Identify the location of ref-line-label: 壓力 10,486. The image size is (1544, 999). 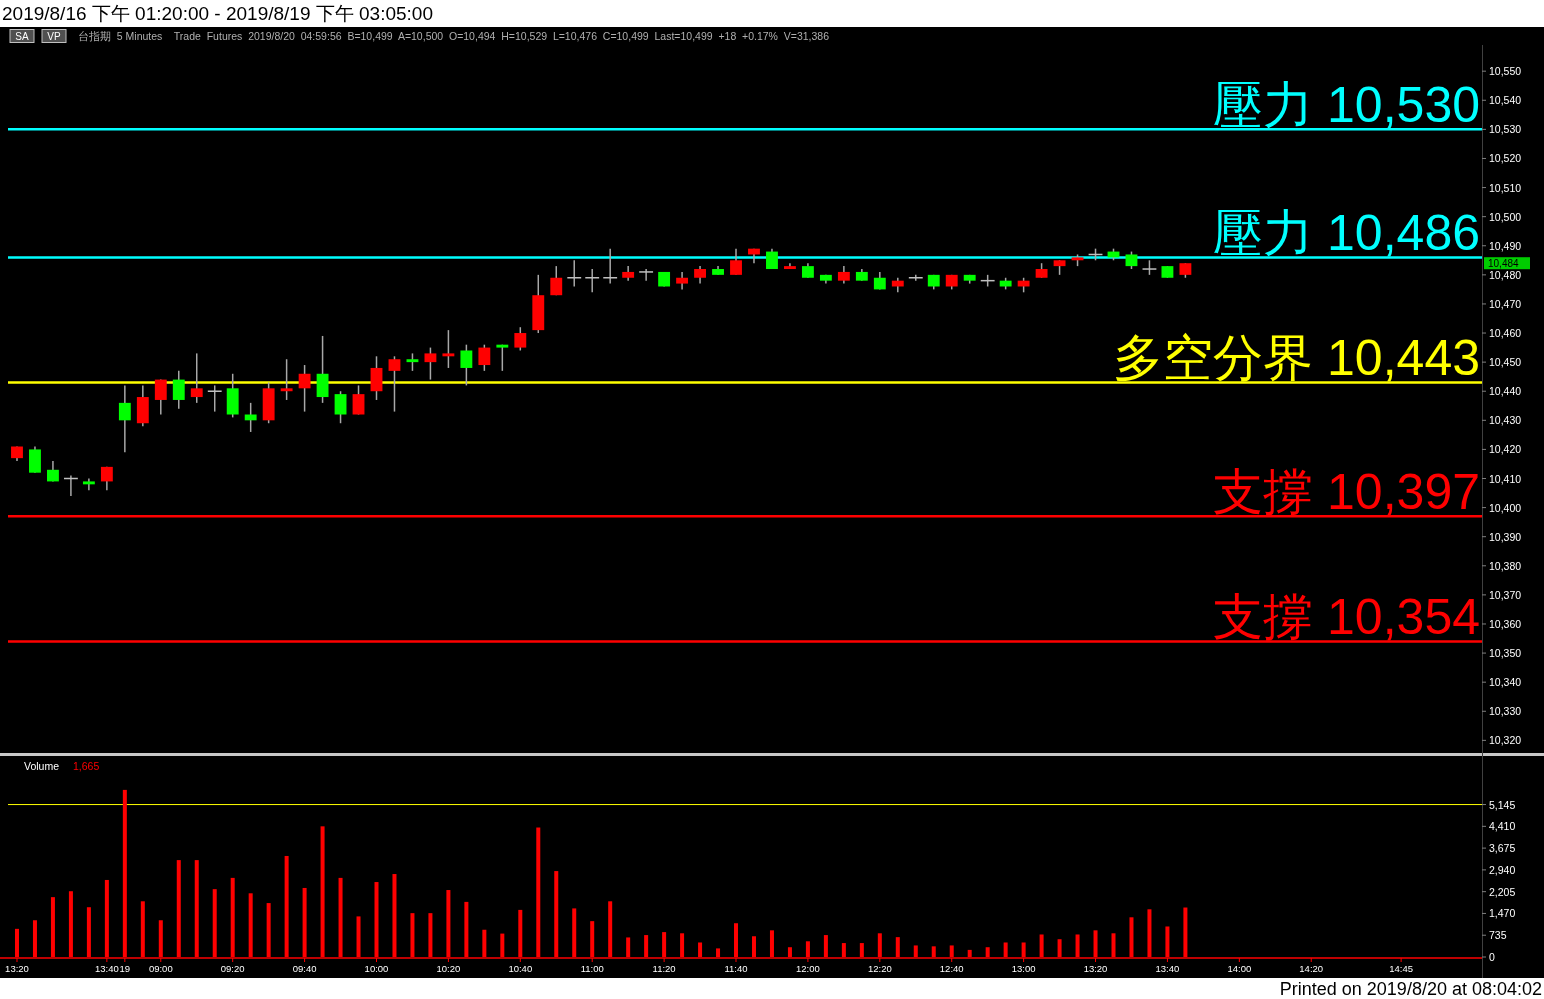
(1346, 233).